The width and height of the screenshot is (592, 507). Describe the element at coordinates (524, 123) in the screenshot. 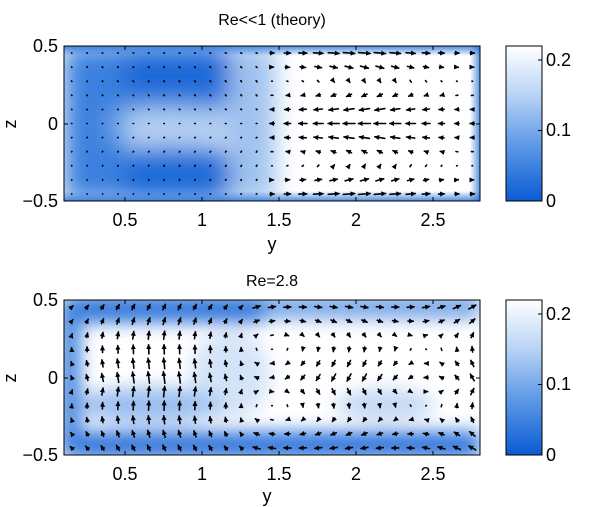

I see `colorbar-gradient` at that location.